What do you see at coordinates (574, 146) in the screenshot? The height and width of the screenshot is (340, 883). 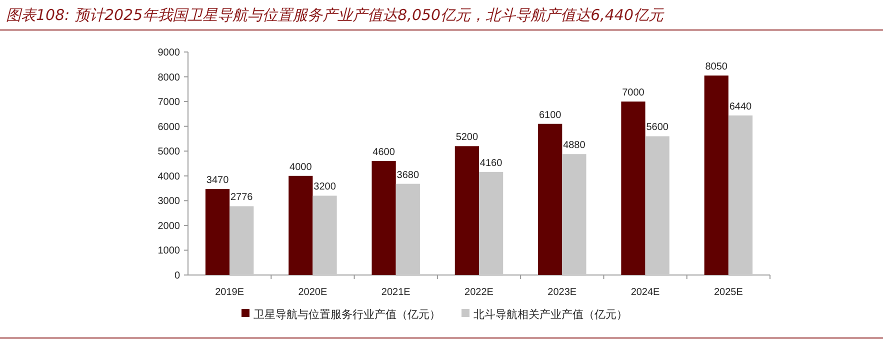 I see `data-label: 4880` at bounding box center [574, 146].